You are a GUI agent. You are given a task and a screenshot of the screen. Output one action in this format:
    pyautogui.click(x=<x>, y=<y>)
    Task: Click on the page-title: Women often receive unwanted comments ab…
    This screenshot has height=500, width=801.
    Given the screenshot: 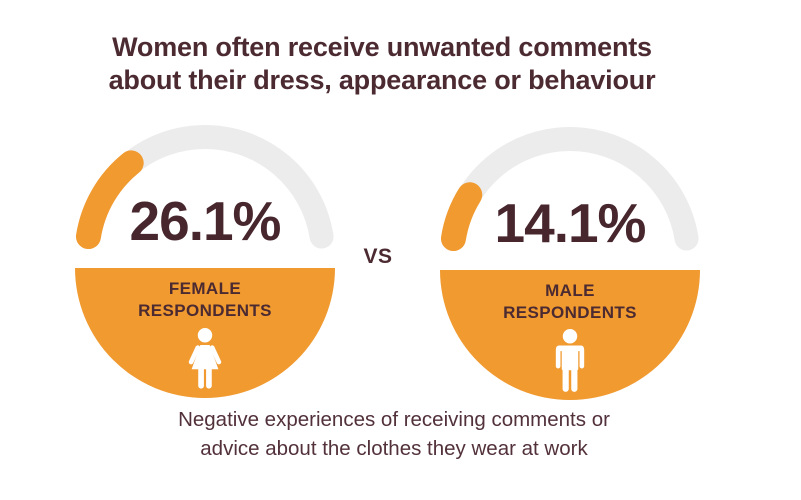 What is the action you would take?
    pyautogui.click(x=382, y=64)
    